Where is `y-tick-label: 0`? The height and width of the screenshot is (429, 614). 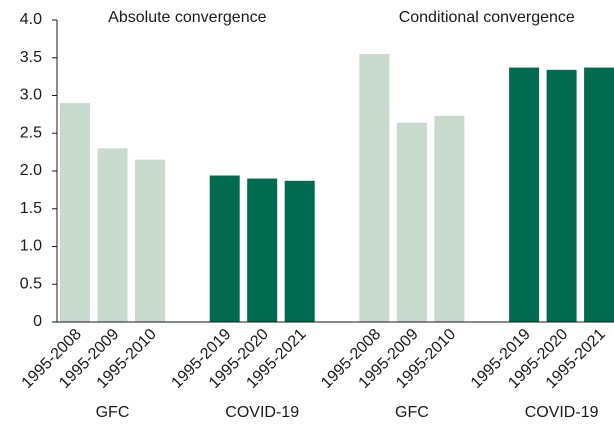
y-tick-label: 0 is located at coordinates (37, 321).